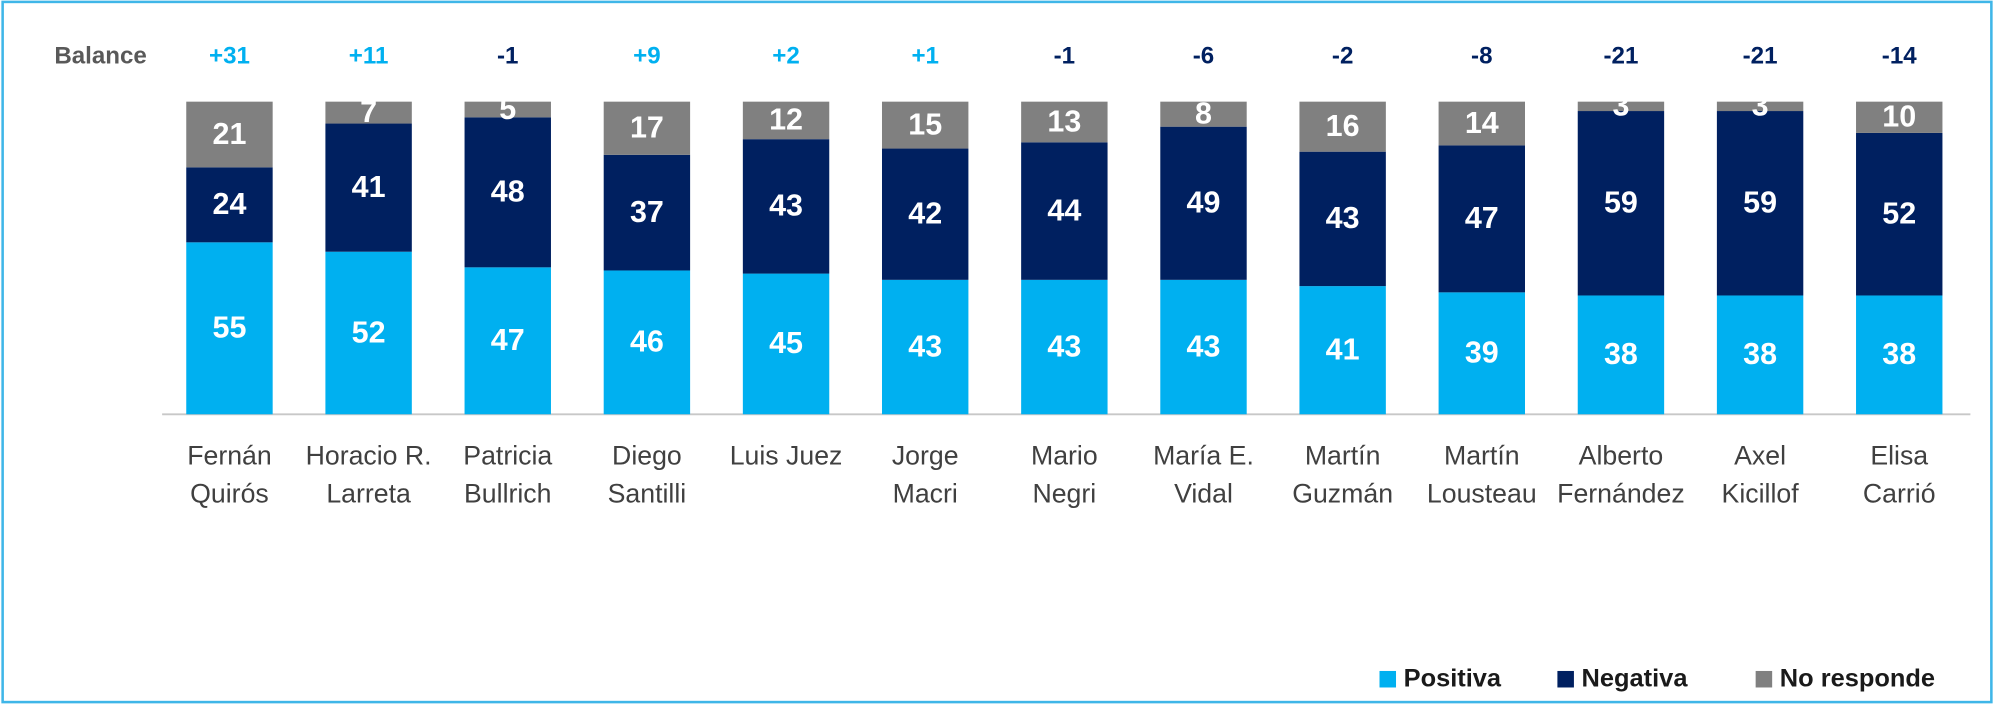 Image resolution: width=1994 pixels, height=704 pixels. What do you see at coordinates (786, 456) in the screenshot?
I see `x-tick-label: Luis Juez` at bounding box center [786, 456].